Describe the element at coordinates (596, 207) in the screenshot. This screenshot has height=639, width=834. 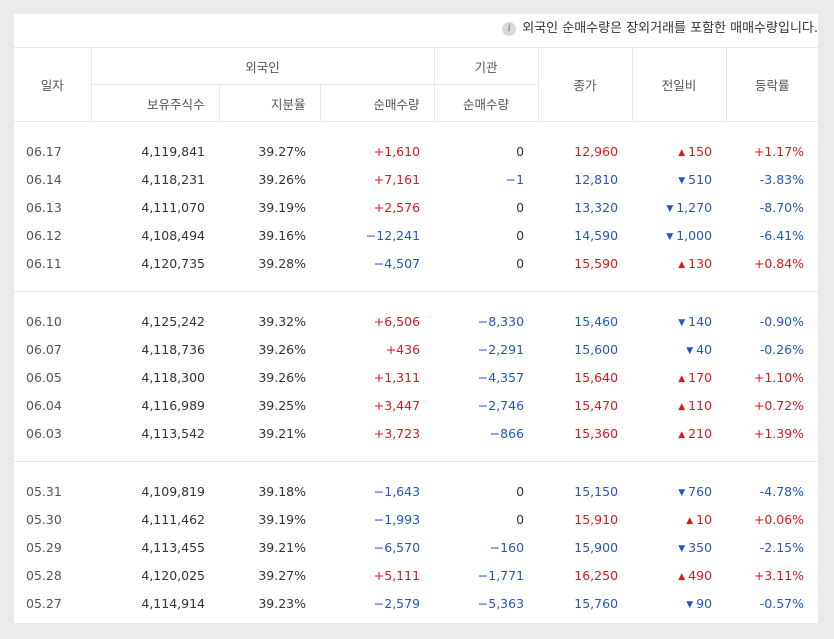
I see `cell-close: 13,320` at that location.